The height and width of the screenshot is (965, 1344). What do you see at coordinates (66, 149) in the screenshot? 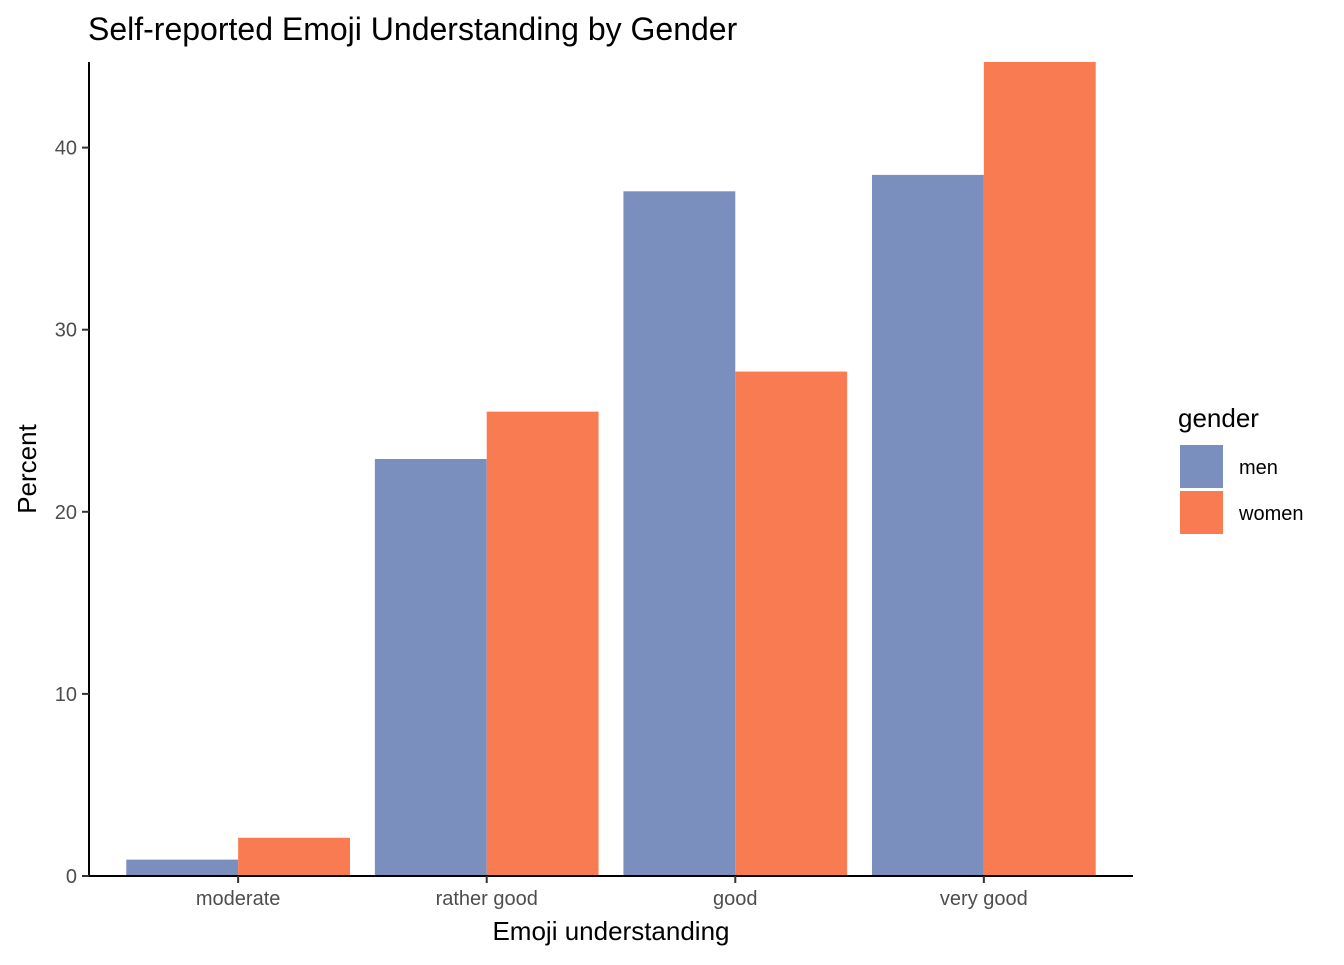
I see `y-tick-label: 40` at bounding box center [66, 149].